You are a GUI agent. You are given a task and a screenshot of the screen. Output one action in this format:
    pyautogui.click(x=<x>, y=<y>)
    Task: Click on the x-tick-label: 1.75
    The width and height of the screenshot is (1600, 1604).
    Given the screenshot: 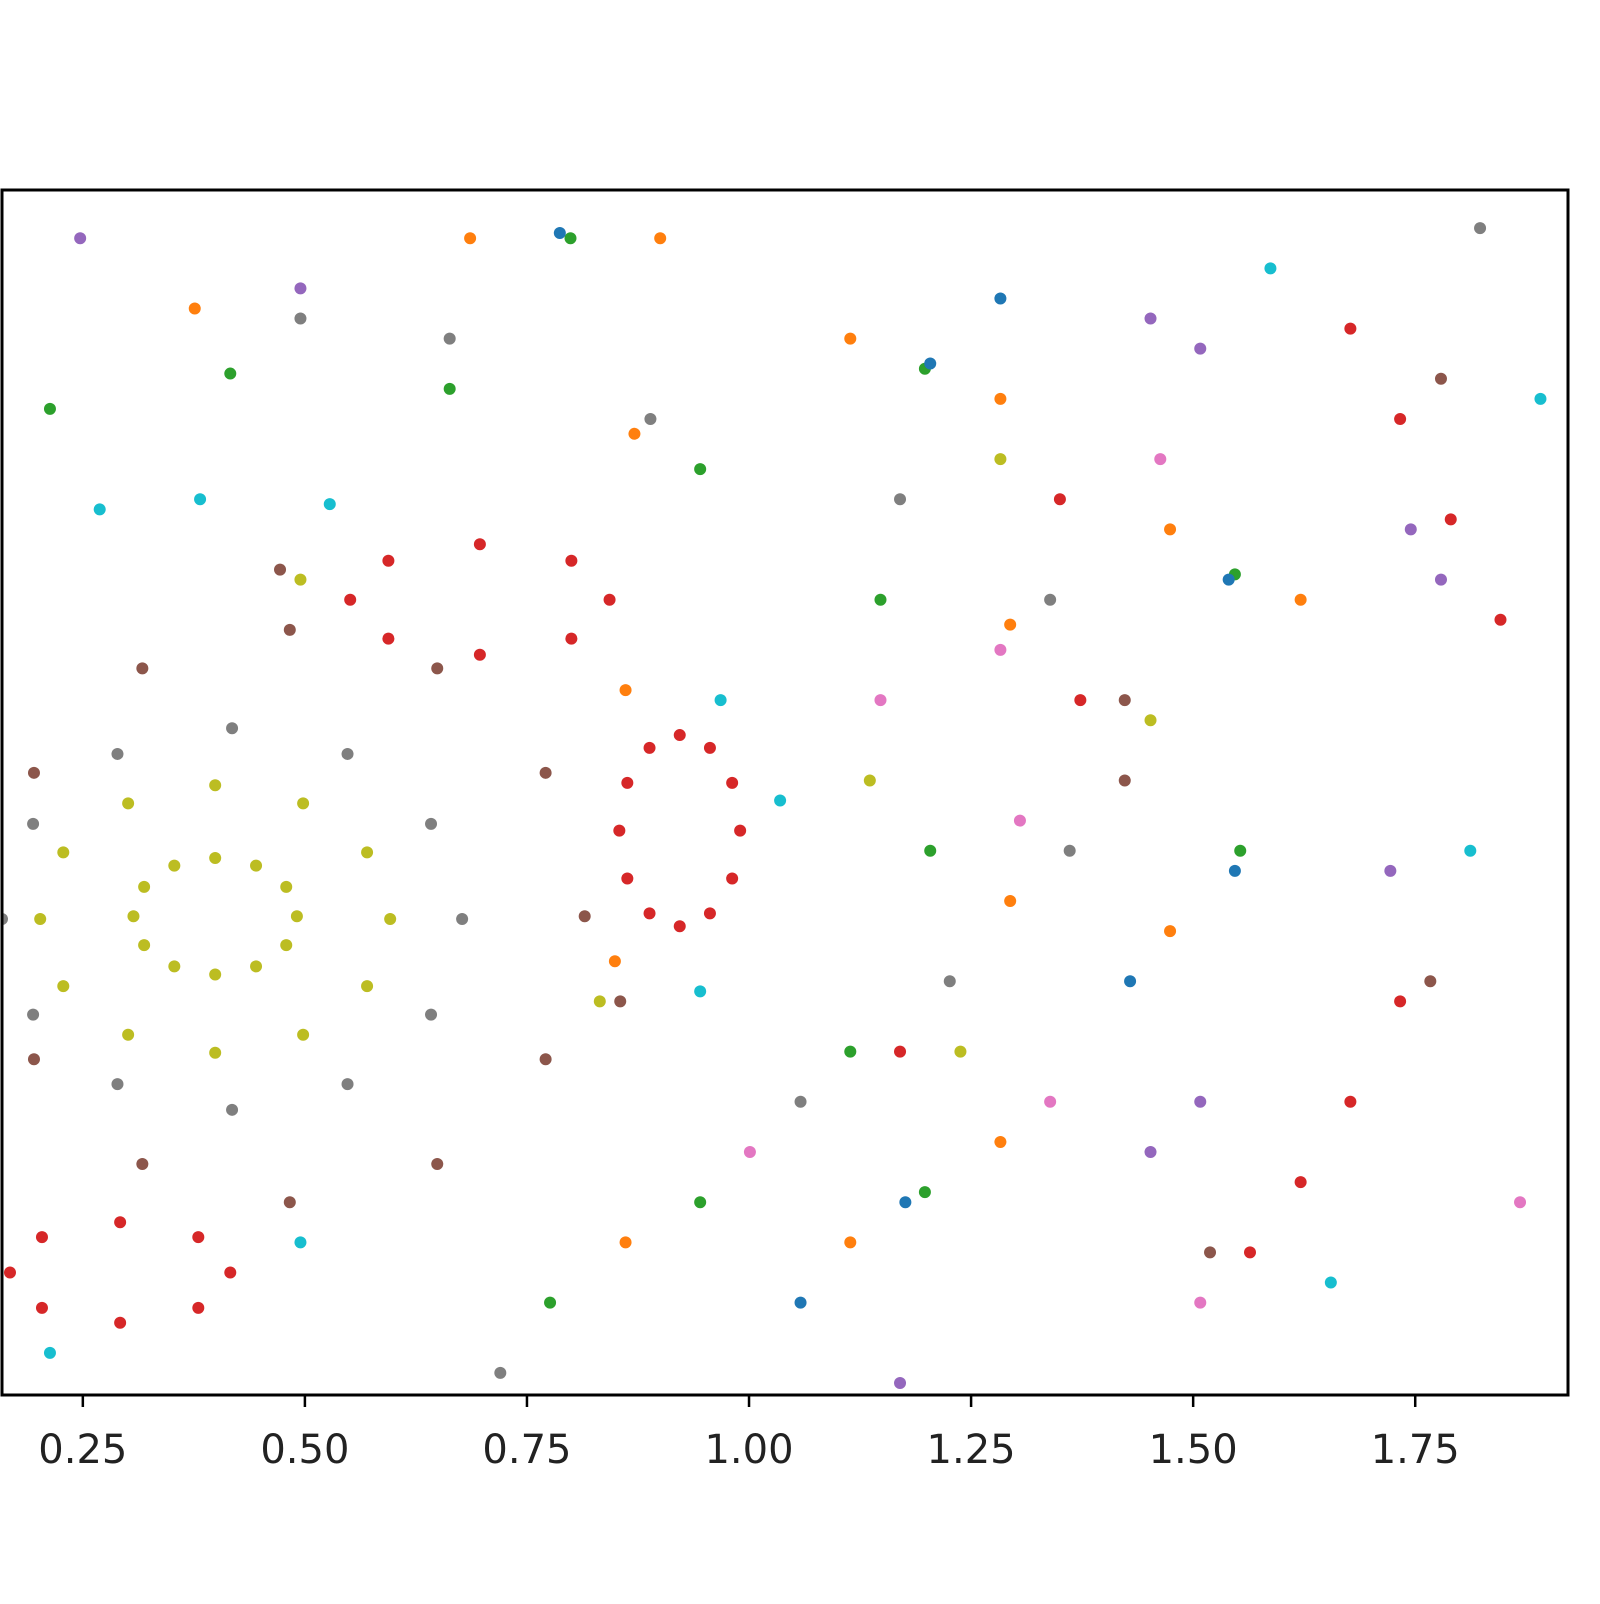 What is the action you would take?
    pyautogui.click(x=1415, y=1450)
    